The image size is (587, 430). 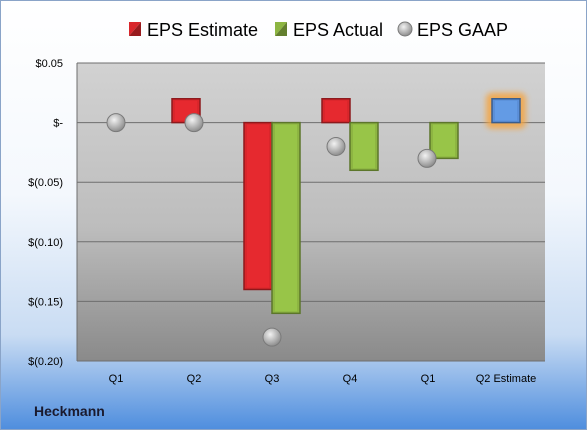 What do you see at coordinates (323, 379) in the screenshot?
I see `x-axis-ticks: Q1 Q2 Q3 Q4 Q1 Q2 Estimate` at bounding box center [323, 379].